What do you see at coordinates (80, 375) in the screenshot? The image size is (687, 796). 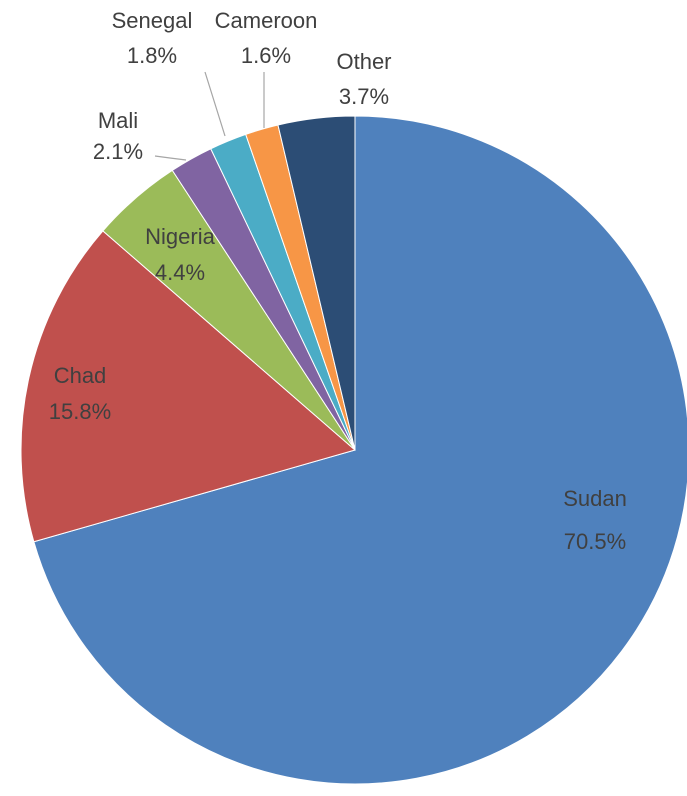 I see `slice-label: Chad` at bounding box center [80, 375].